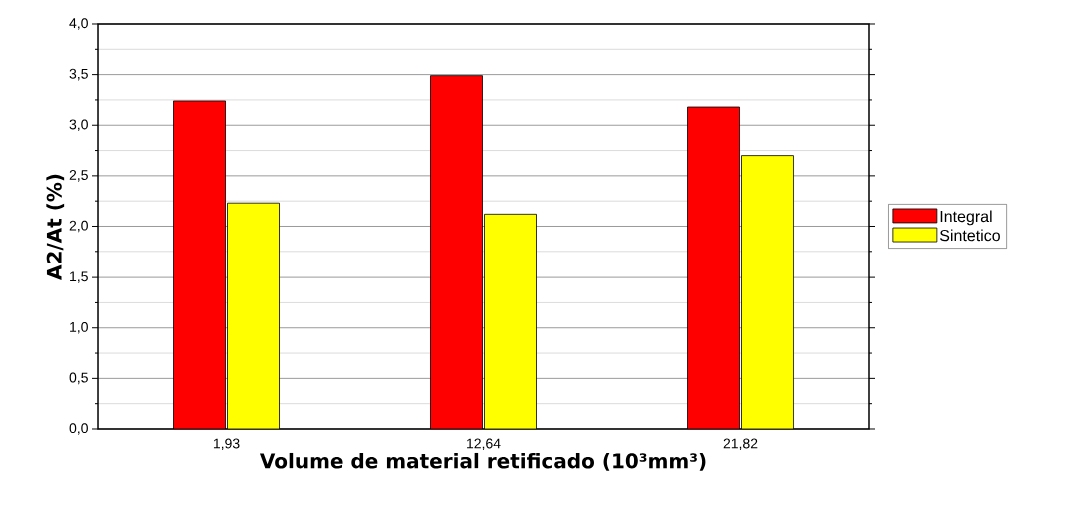  What do you see at coordinates (78, 226) in the screenshot?
I see `y-tick-label: 2,0` at bounding box center [78, 226].